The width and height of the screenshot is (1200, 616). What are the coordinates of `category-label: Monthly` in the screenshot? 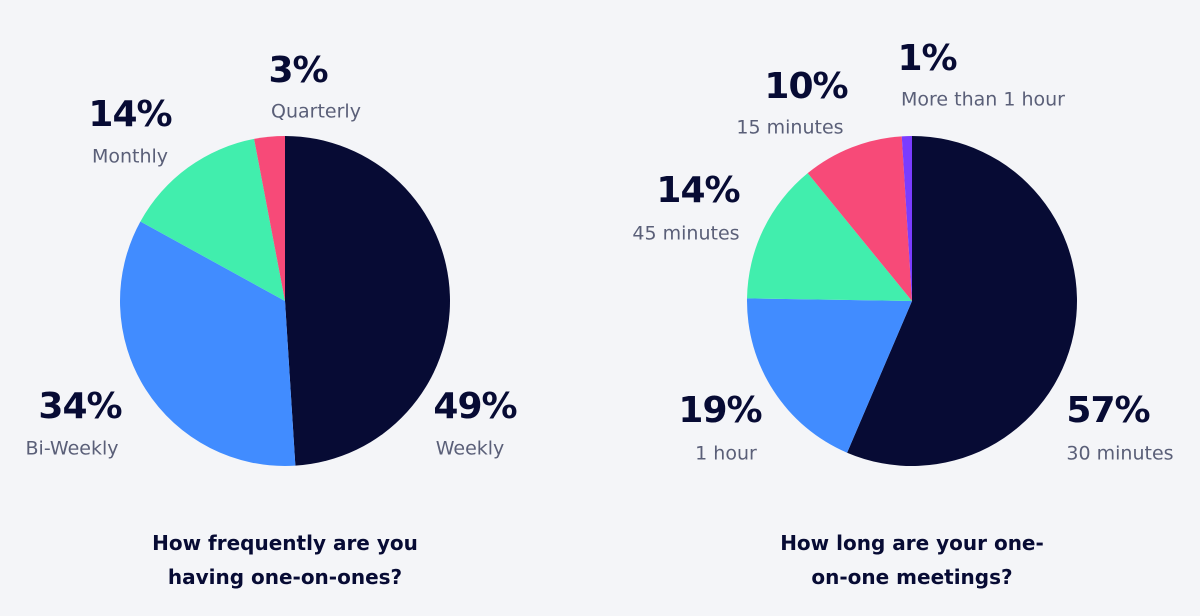 It's located at (130, 157).